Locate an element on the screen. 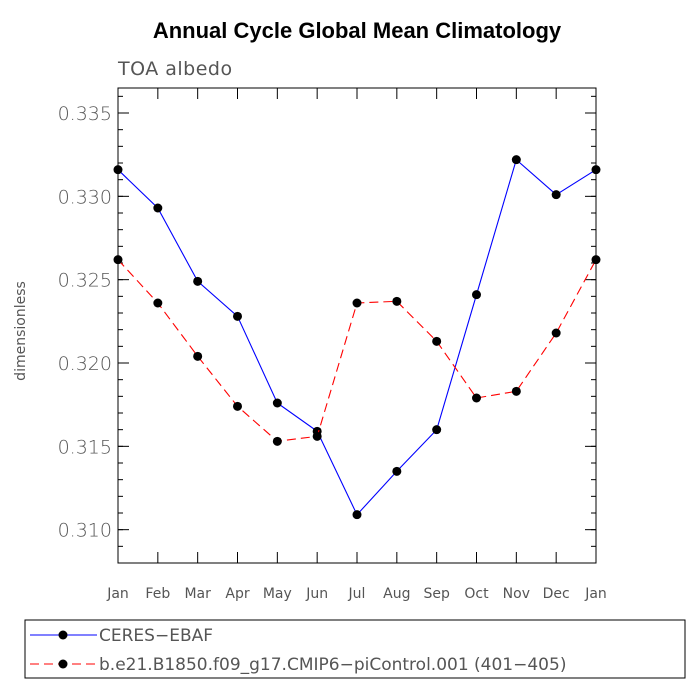 The height and width of the screenshot is (700, 700). x-tick-label: May is located at coordinates (277, 594).